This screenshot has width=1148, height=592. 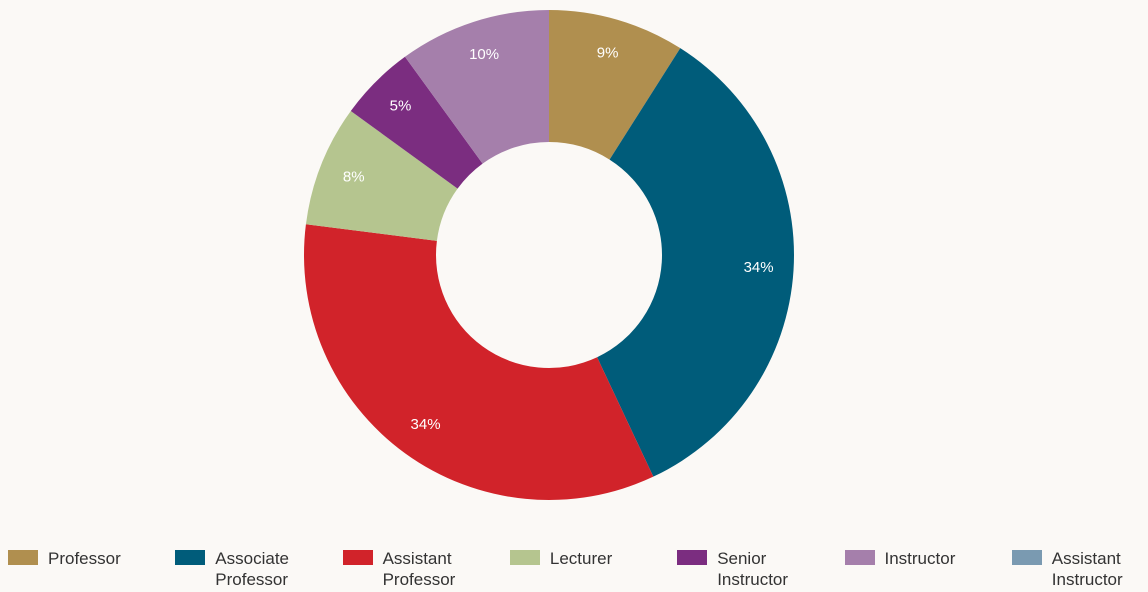 I want to click on legend-label: Assistant Instructor, so click(x=1087, y=569).